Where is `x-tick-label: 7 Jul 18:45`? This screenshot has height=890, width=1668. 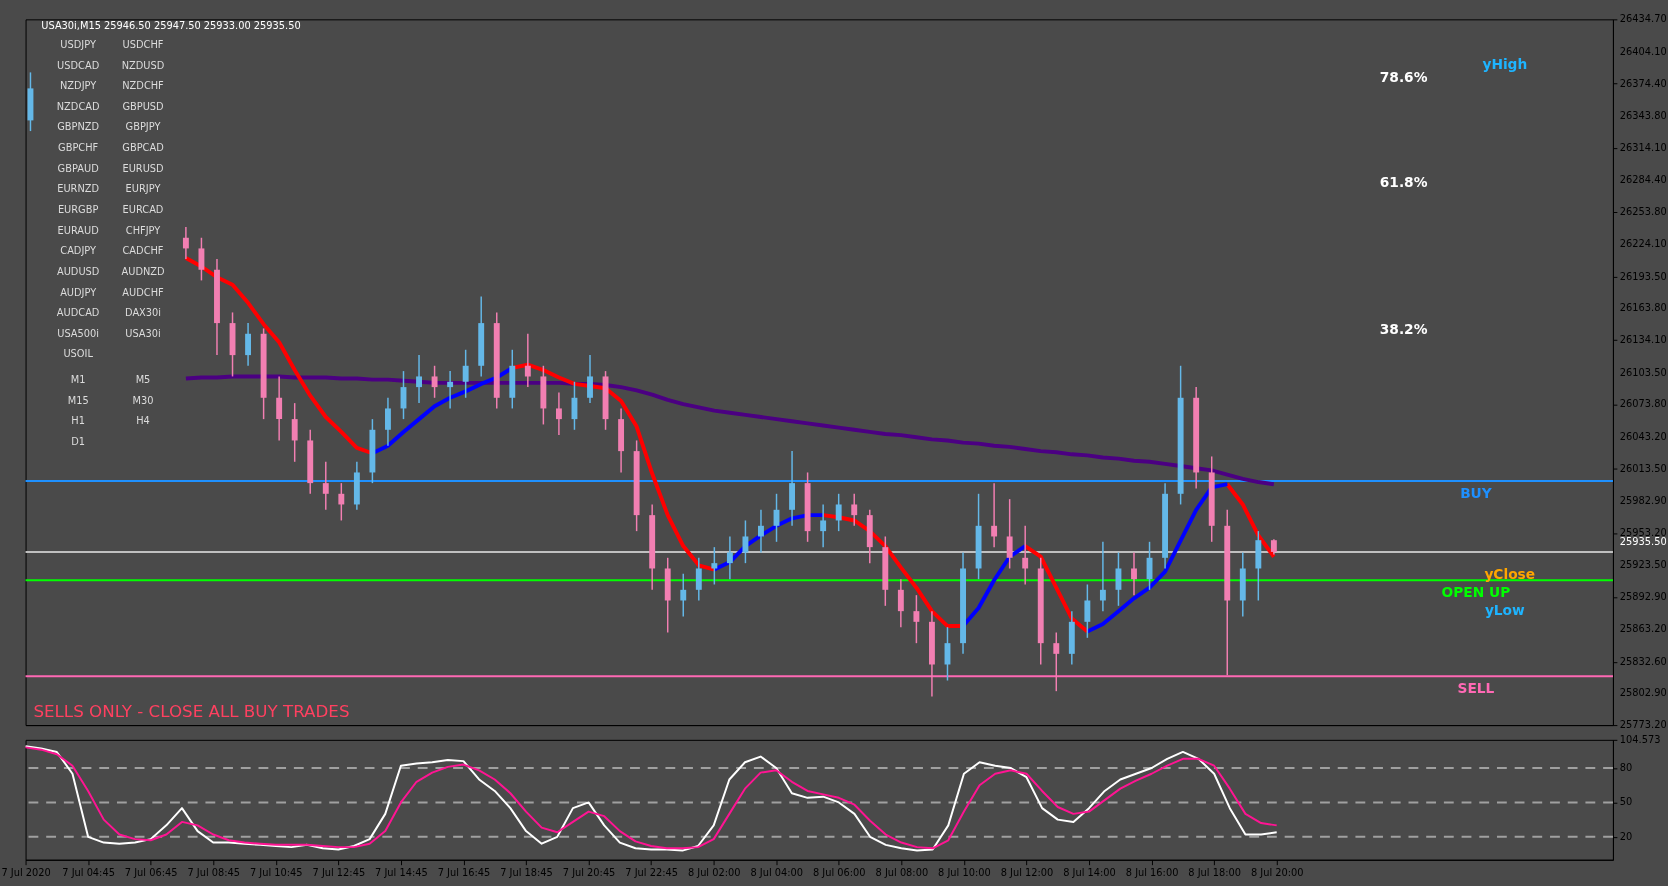
x-tick-label: 7 Jul 18:45 is located at coordinates (526, 872).